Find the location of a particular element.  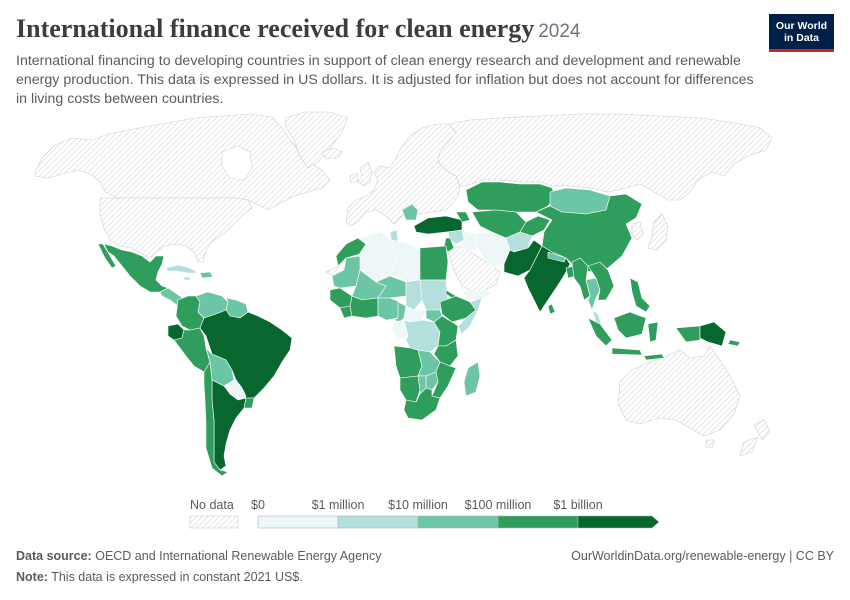

legend-tick-3: $100 million is located at coordinates (498, 505).